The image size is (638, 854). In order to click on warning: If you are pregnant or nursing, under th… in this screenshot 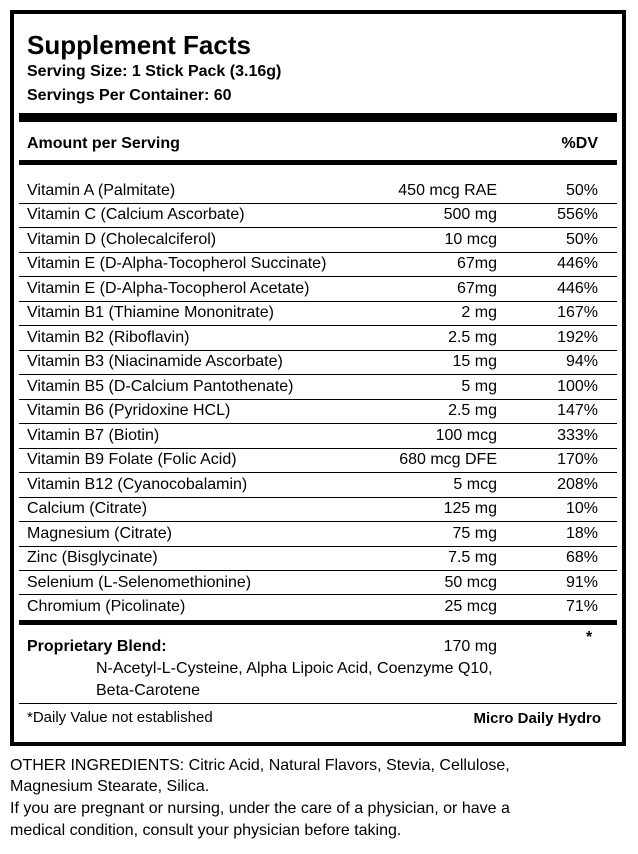, I will do `click(260, 808)`.